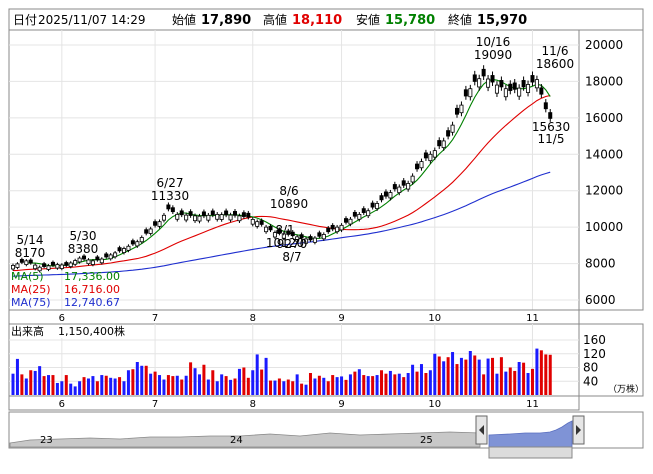 The height and width of the screenshot is (474, 653). What do you see at coordinates (92, 289) in the screenshot?
I see `legend-ma25-value: 16,716.00` at bounding box center [92, 289].